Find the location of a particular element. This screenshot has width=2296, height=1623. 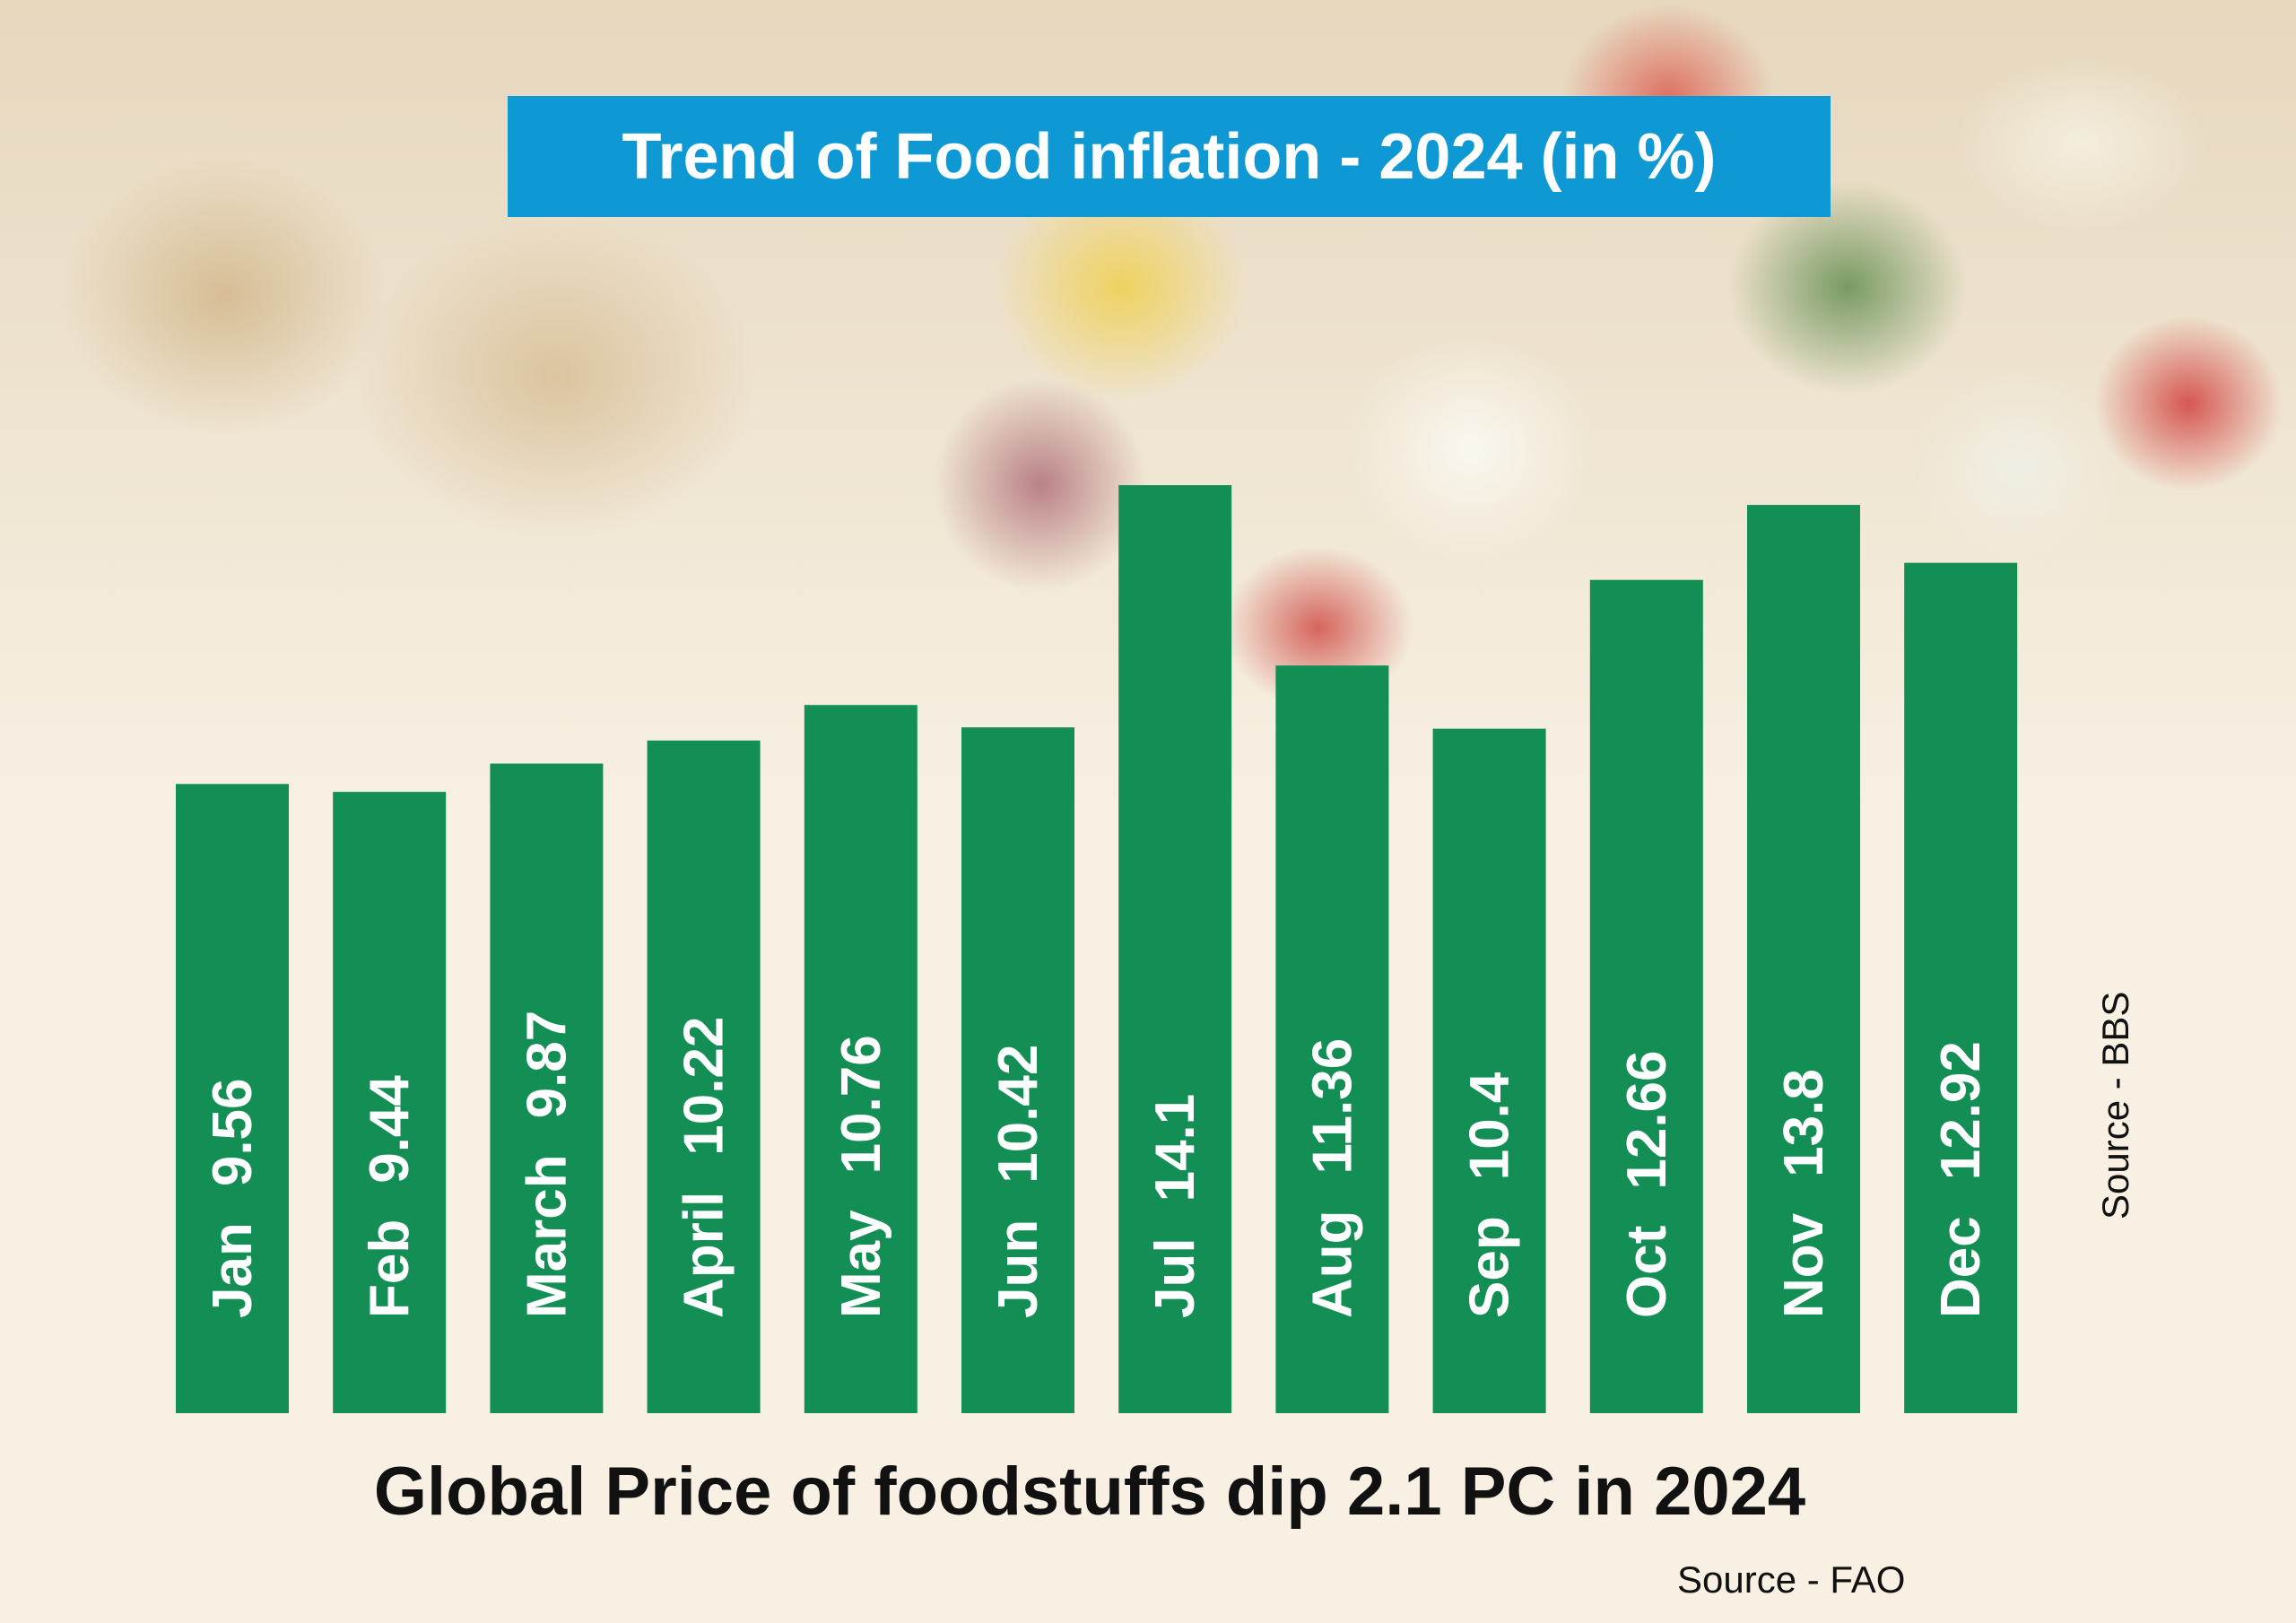

value-label: 10.42 is located at coordinates (1018, 1114).